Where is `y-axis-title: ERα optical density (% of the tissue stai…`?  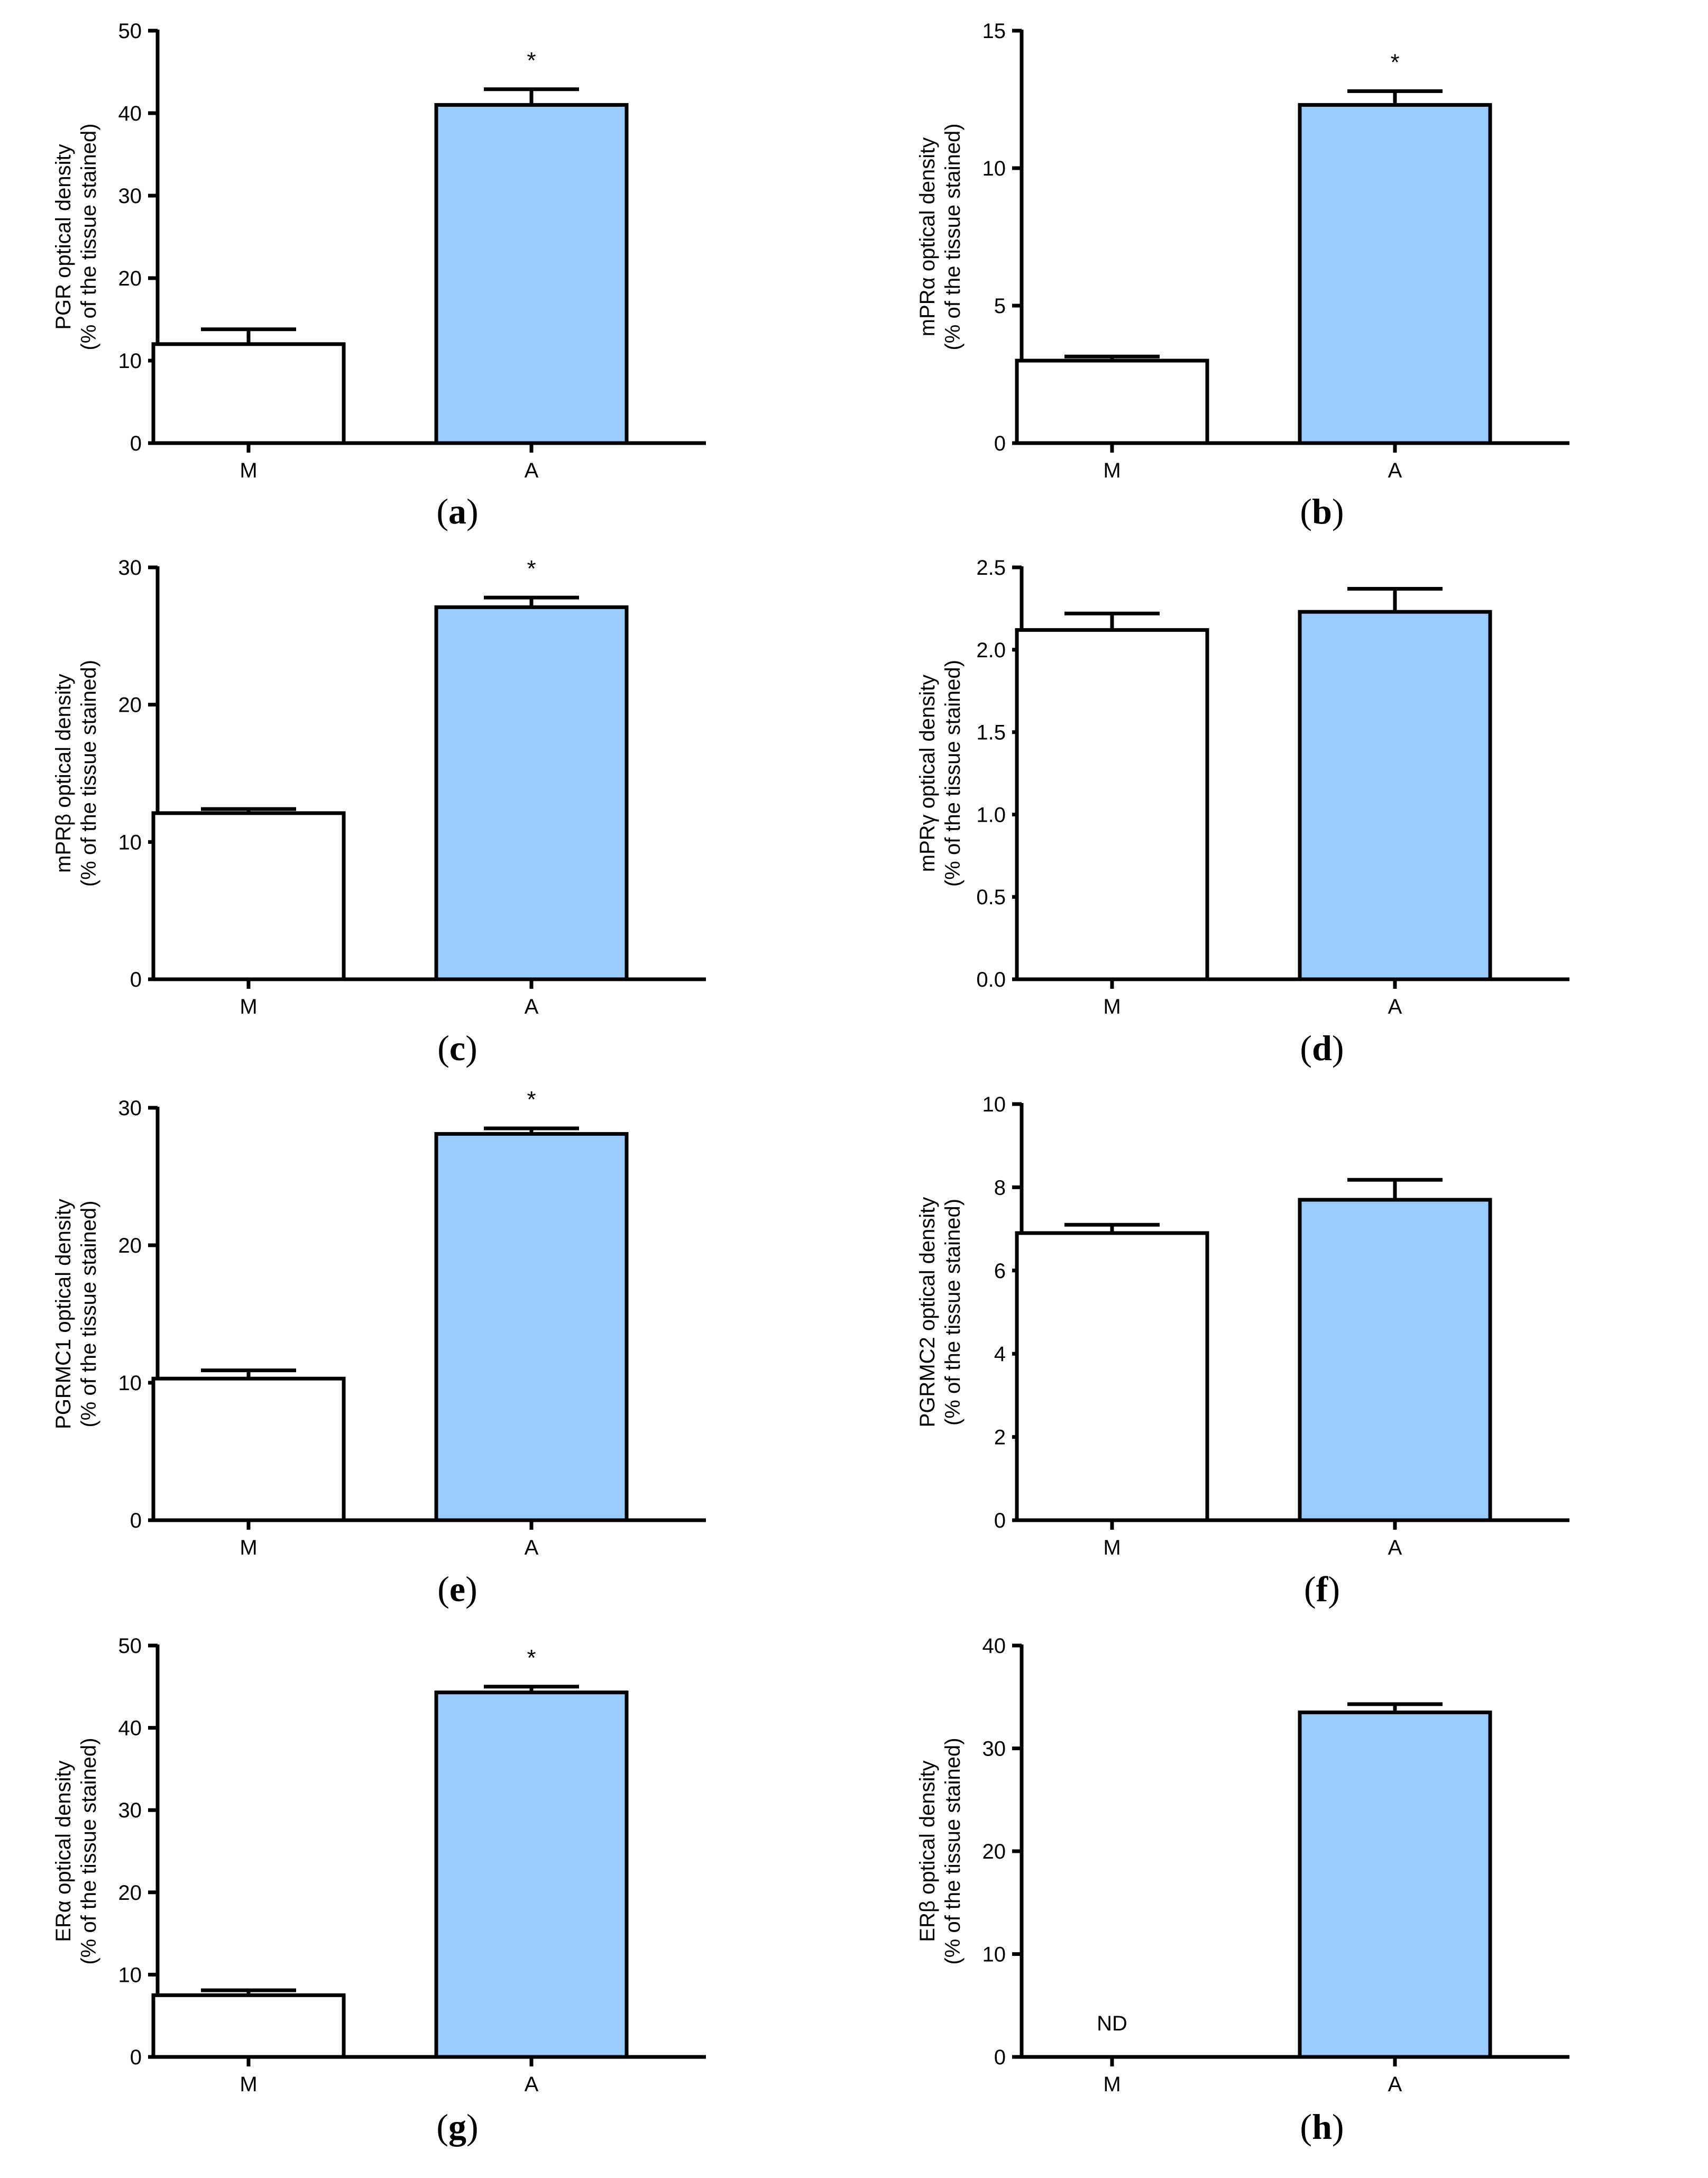
y-axis-title: ERα optical density (% of the tissue stai… is located at coordinates (76, 1851).